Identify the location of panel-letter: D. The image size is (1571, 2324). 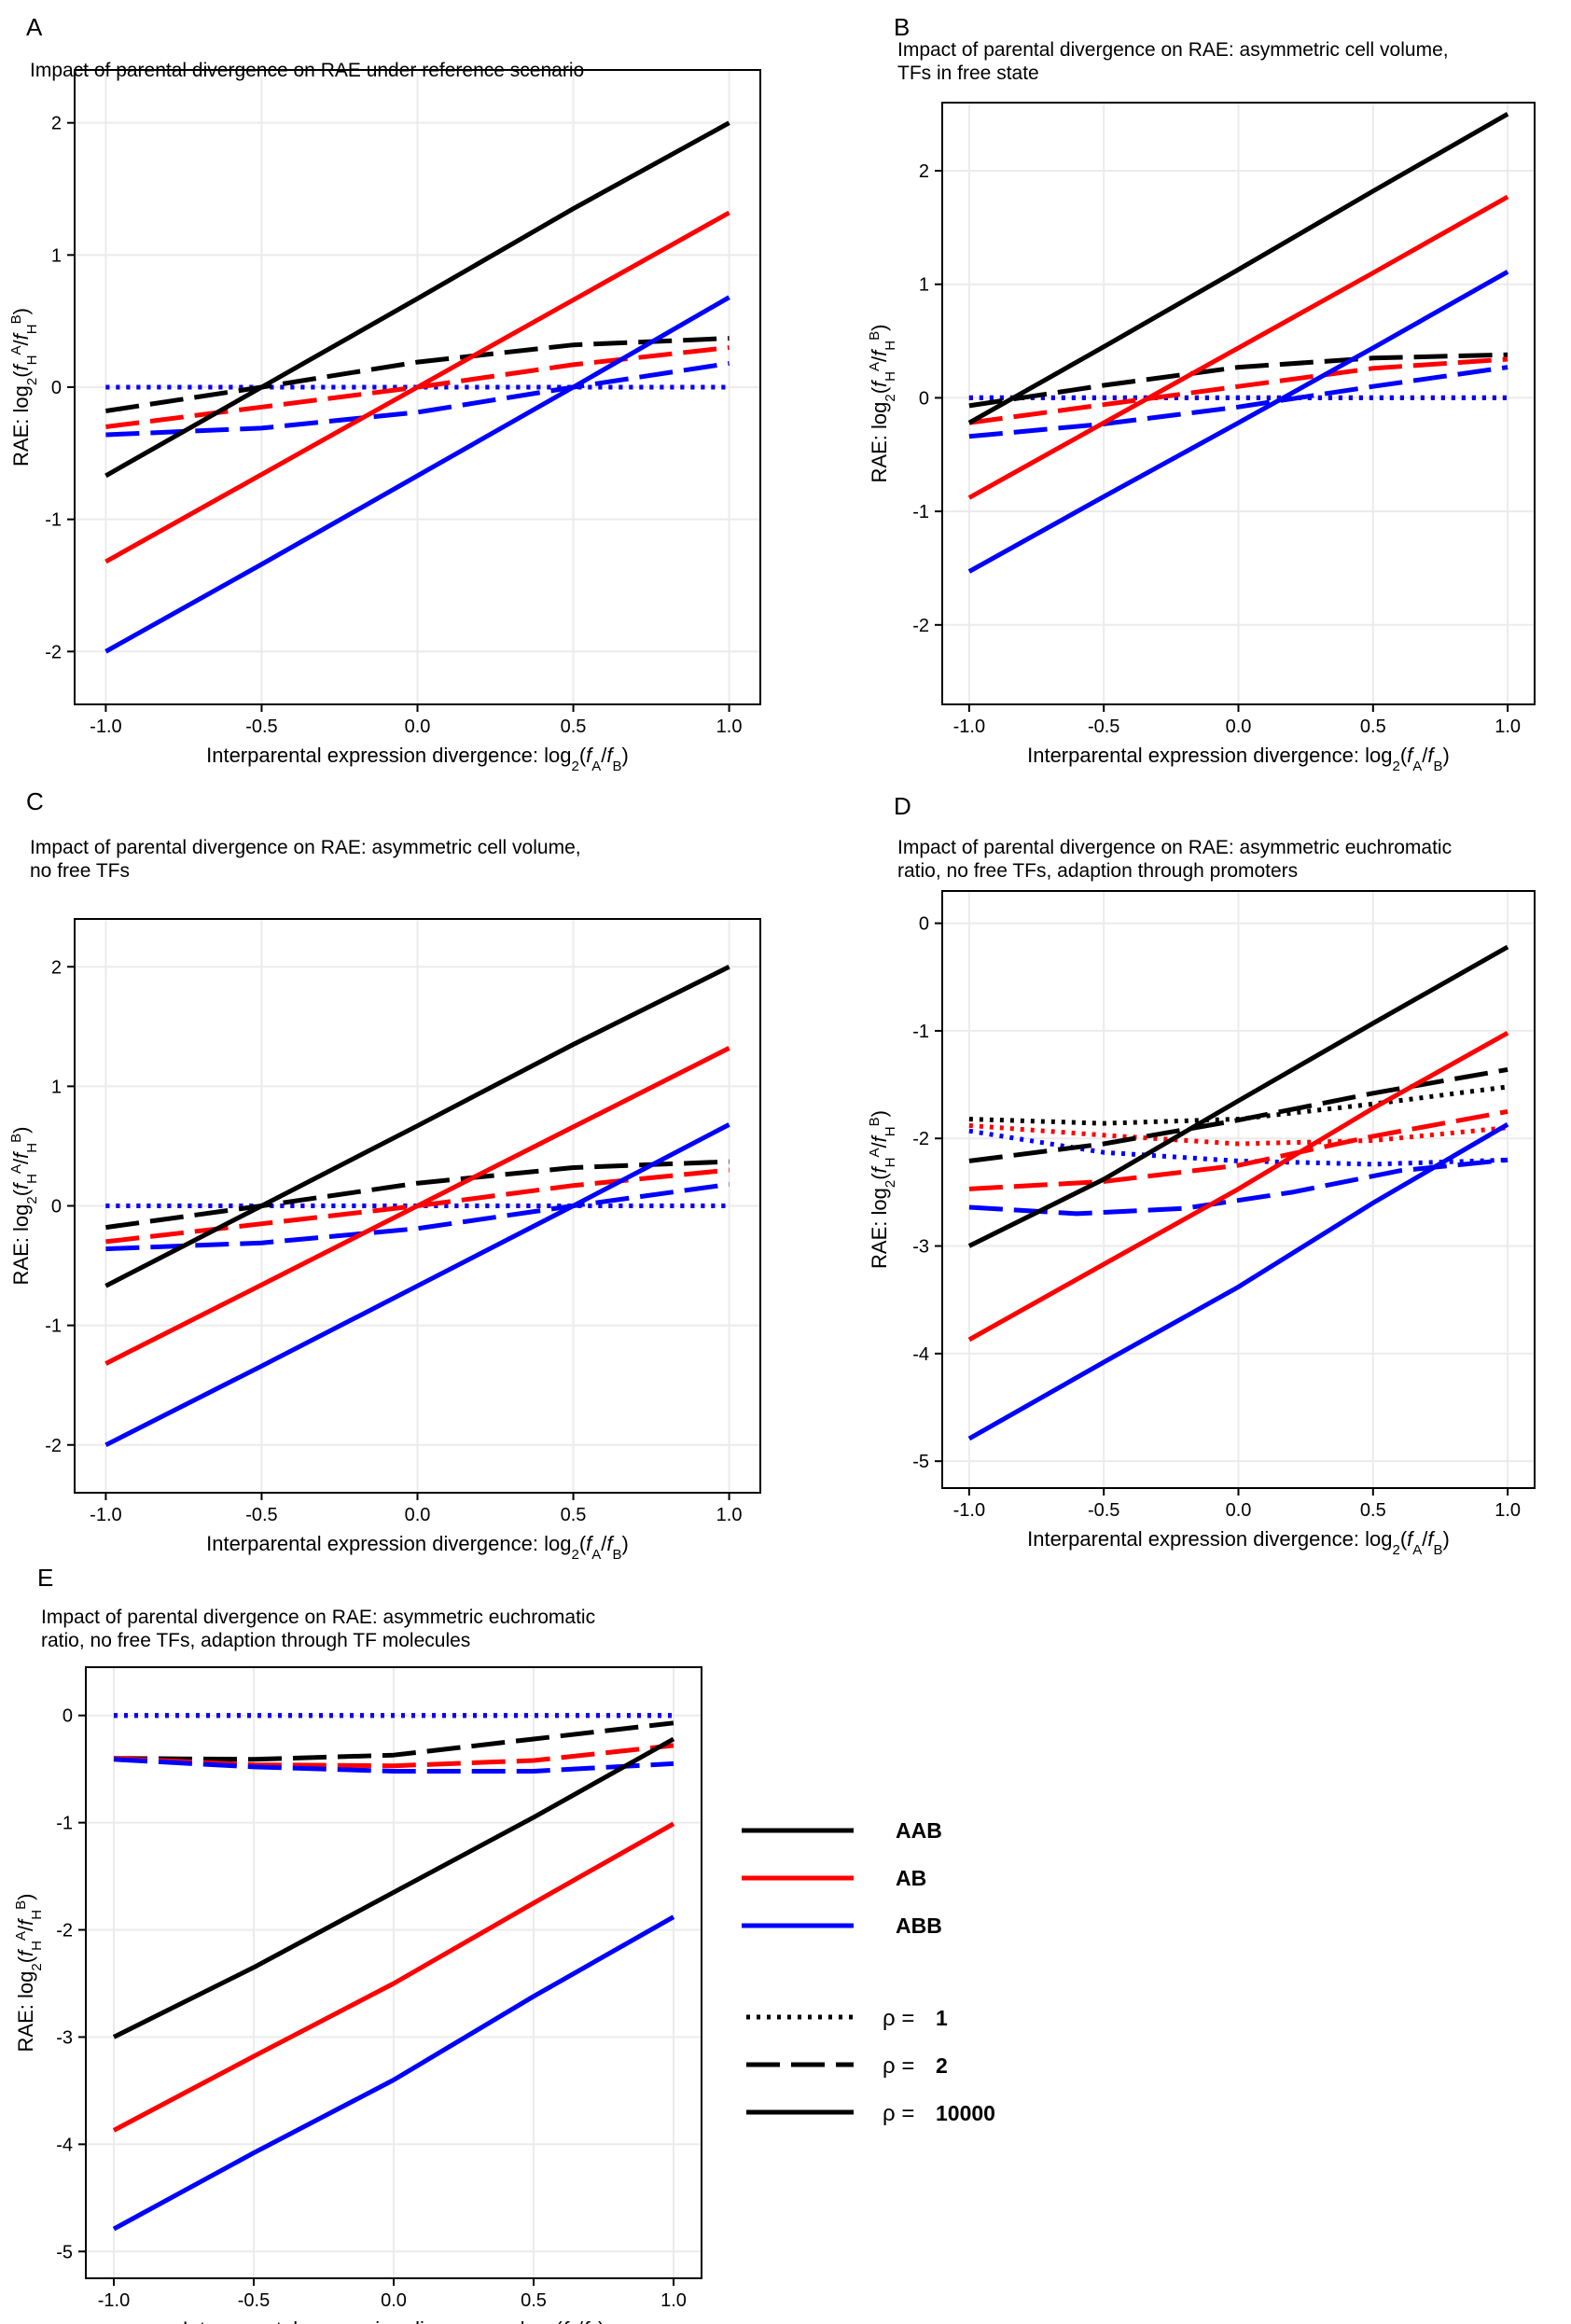
(902, 806).